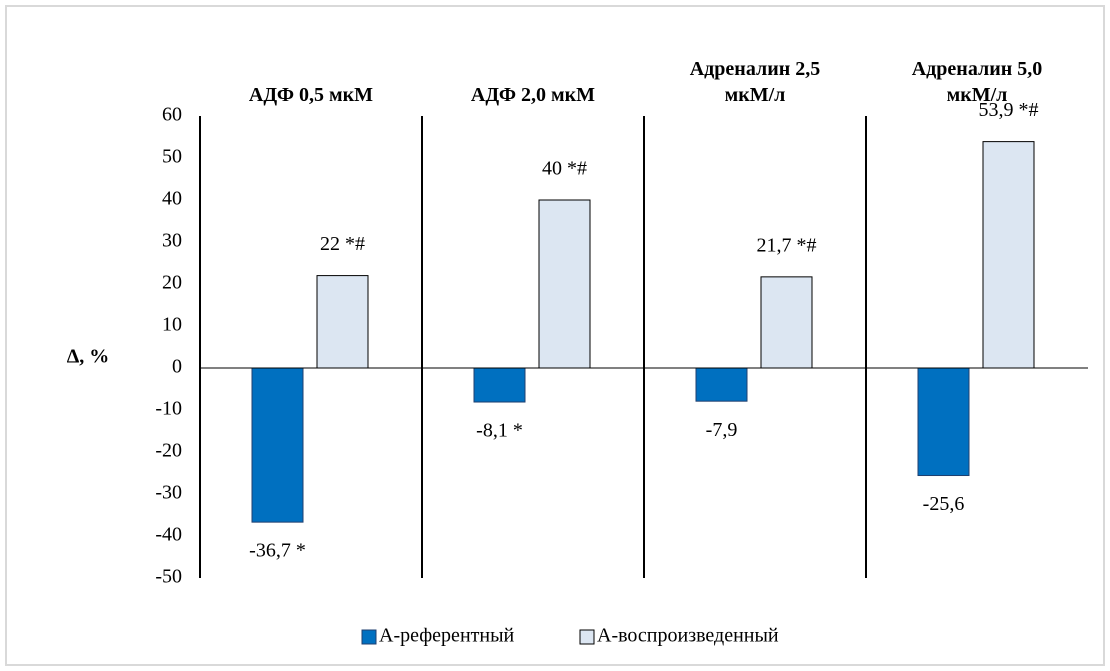  What do you see at coordinates (447, 636) in the screenshot?
I see `legend-label: А-референтный` at bounding box center [447, 636].